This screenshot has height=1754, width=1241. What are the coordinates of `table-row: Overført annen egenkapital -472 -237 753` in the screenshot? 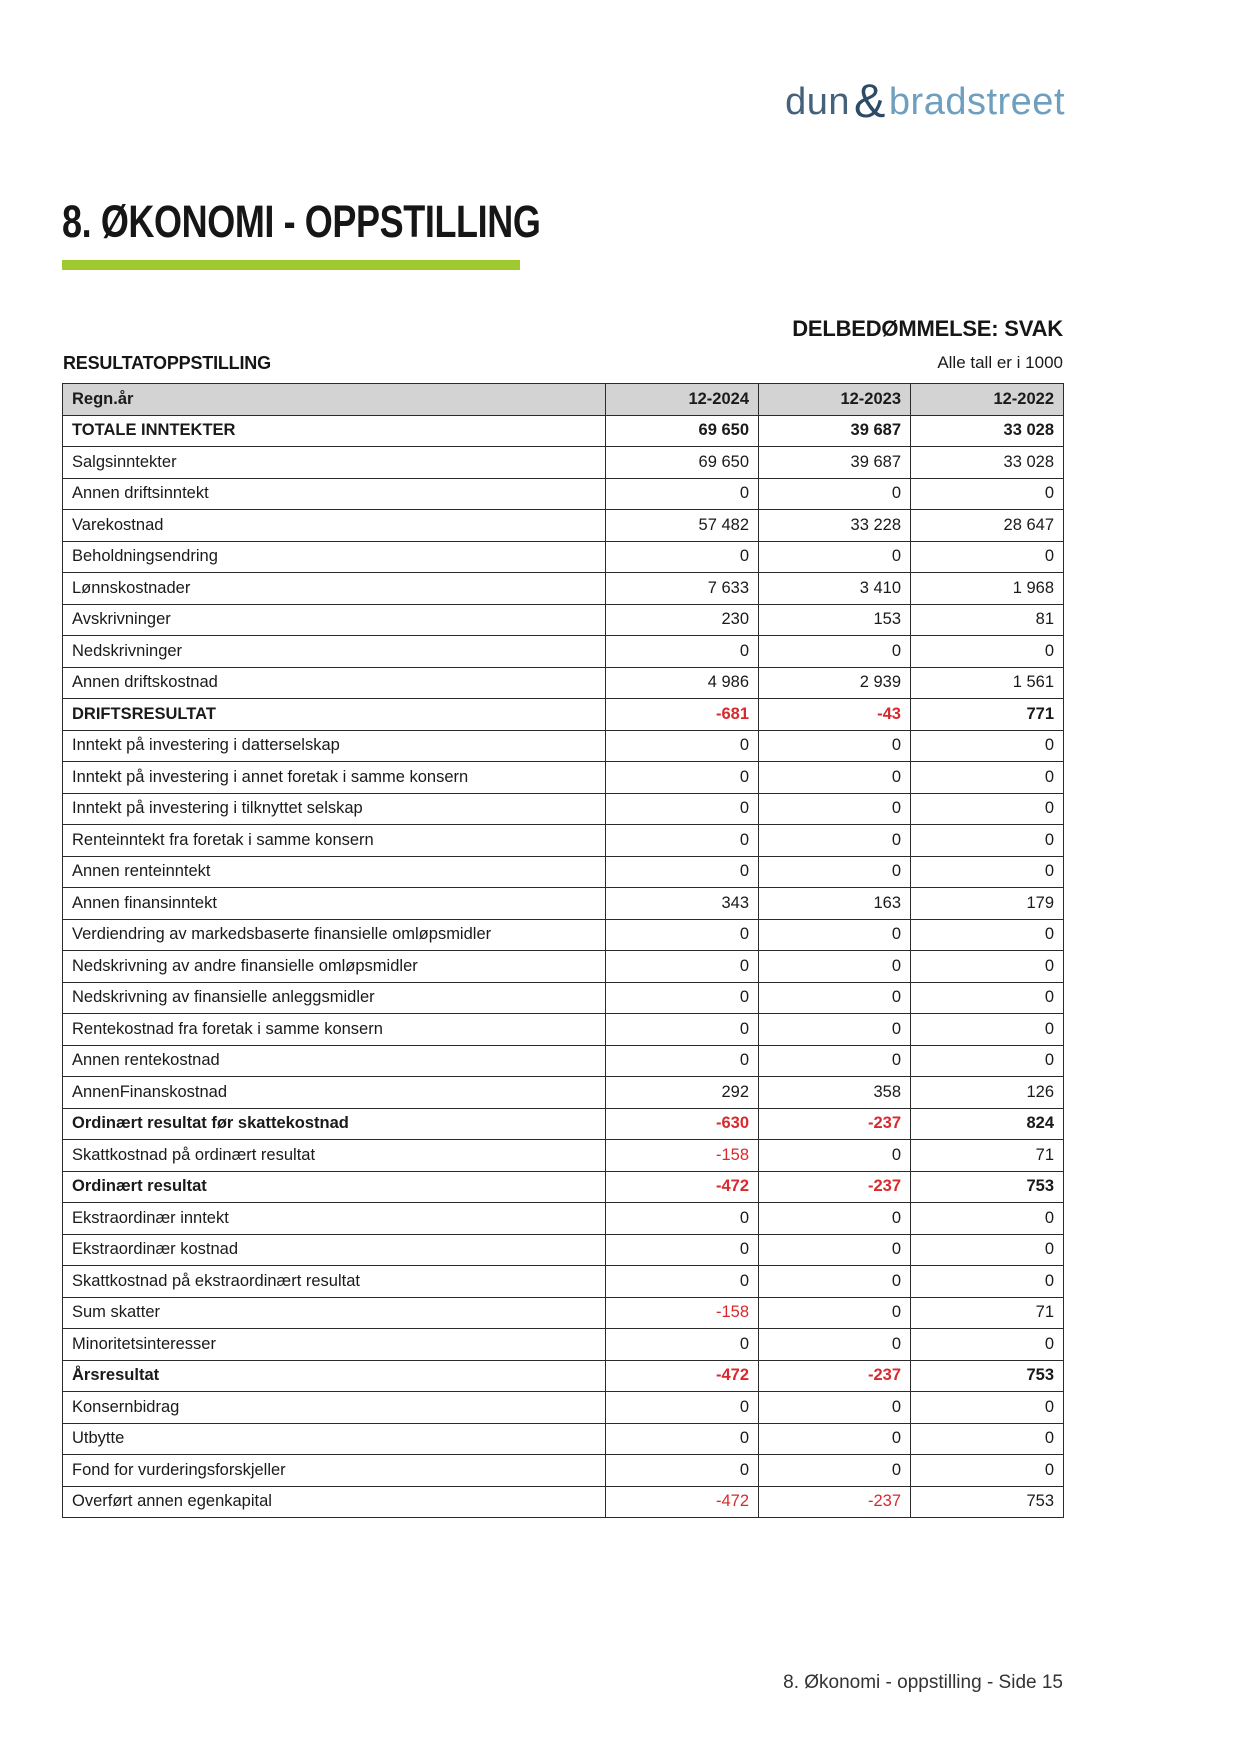 It's located at (563, 1501).